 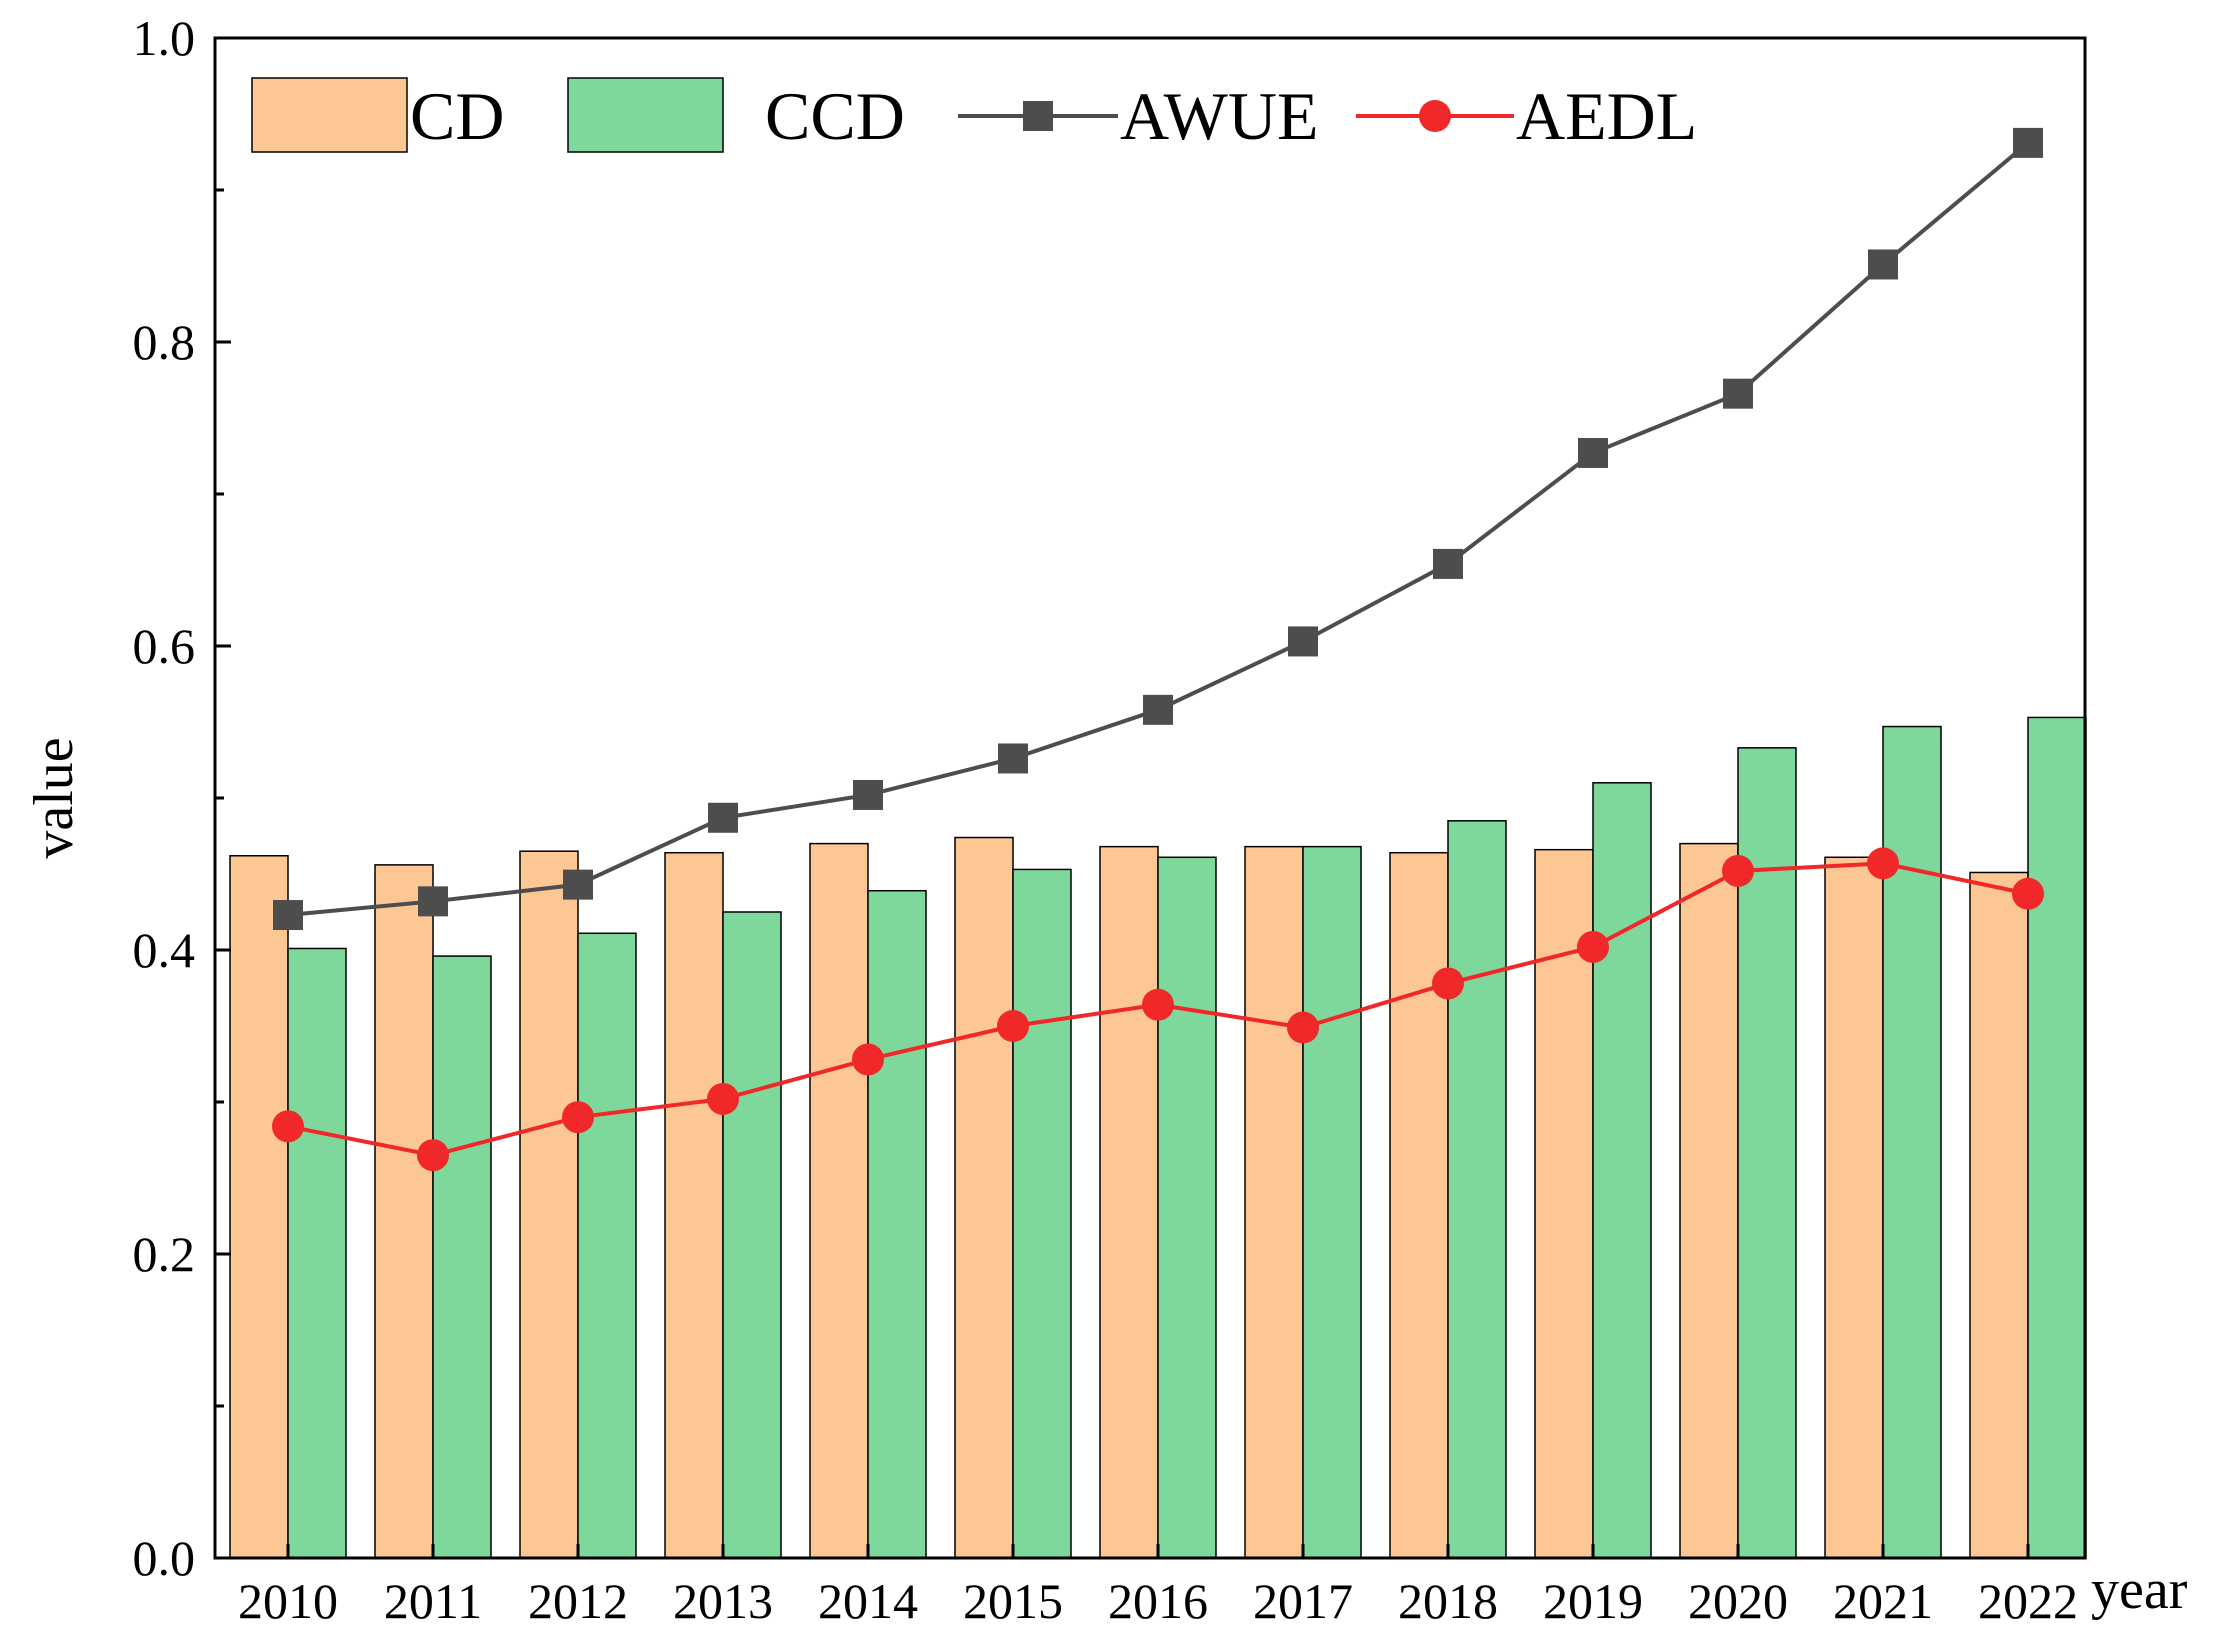 I want to click on x-tick-label-2010: 2010, so click(x=288, y=1601).